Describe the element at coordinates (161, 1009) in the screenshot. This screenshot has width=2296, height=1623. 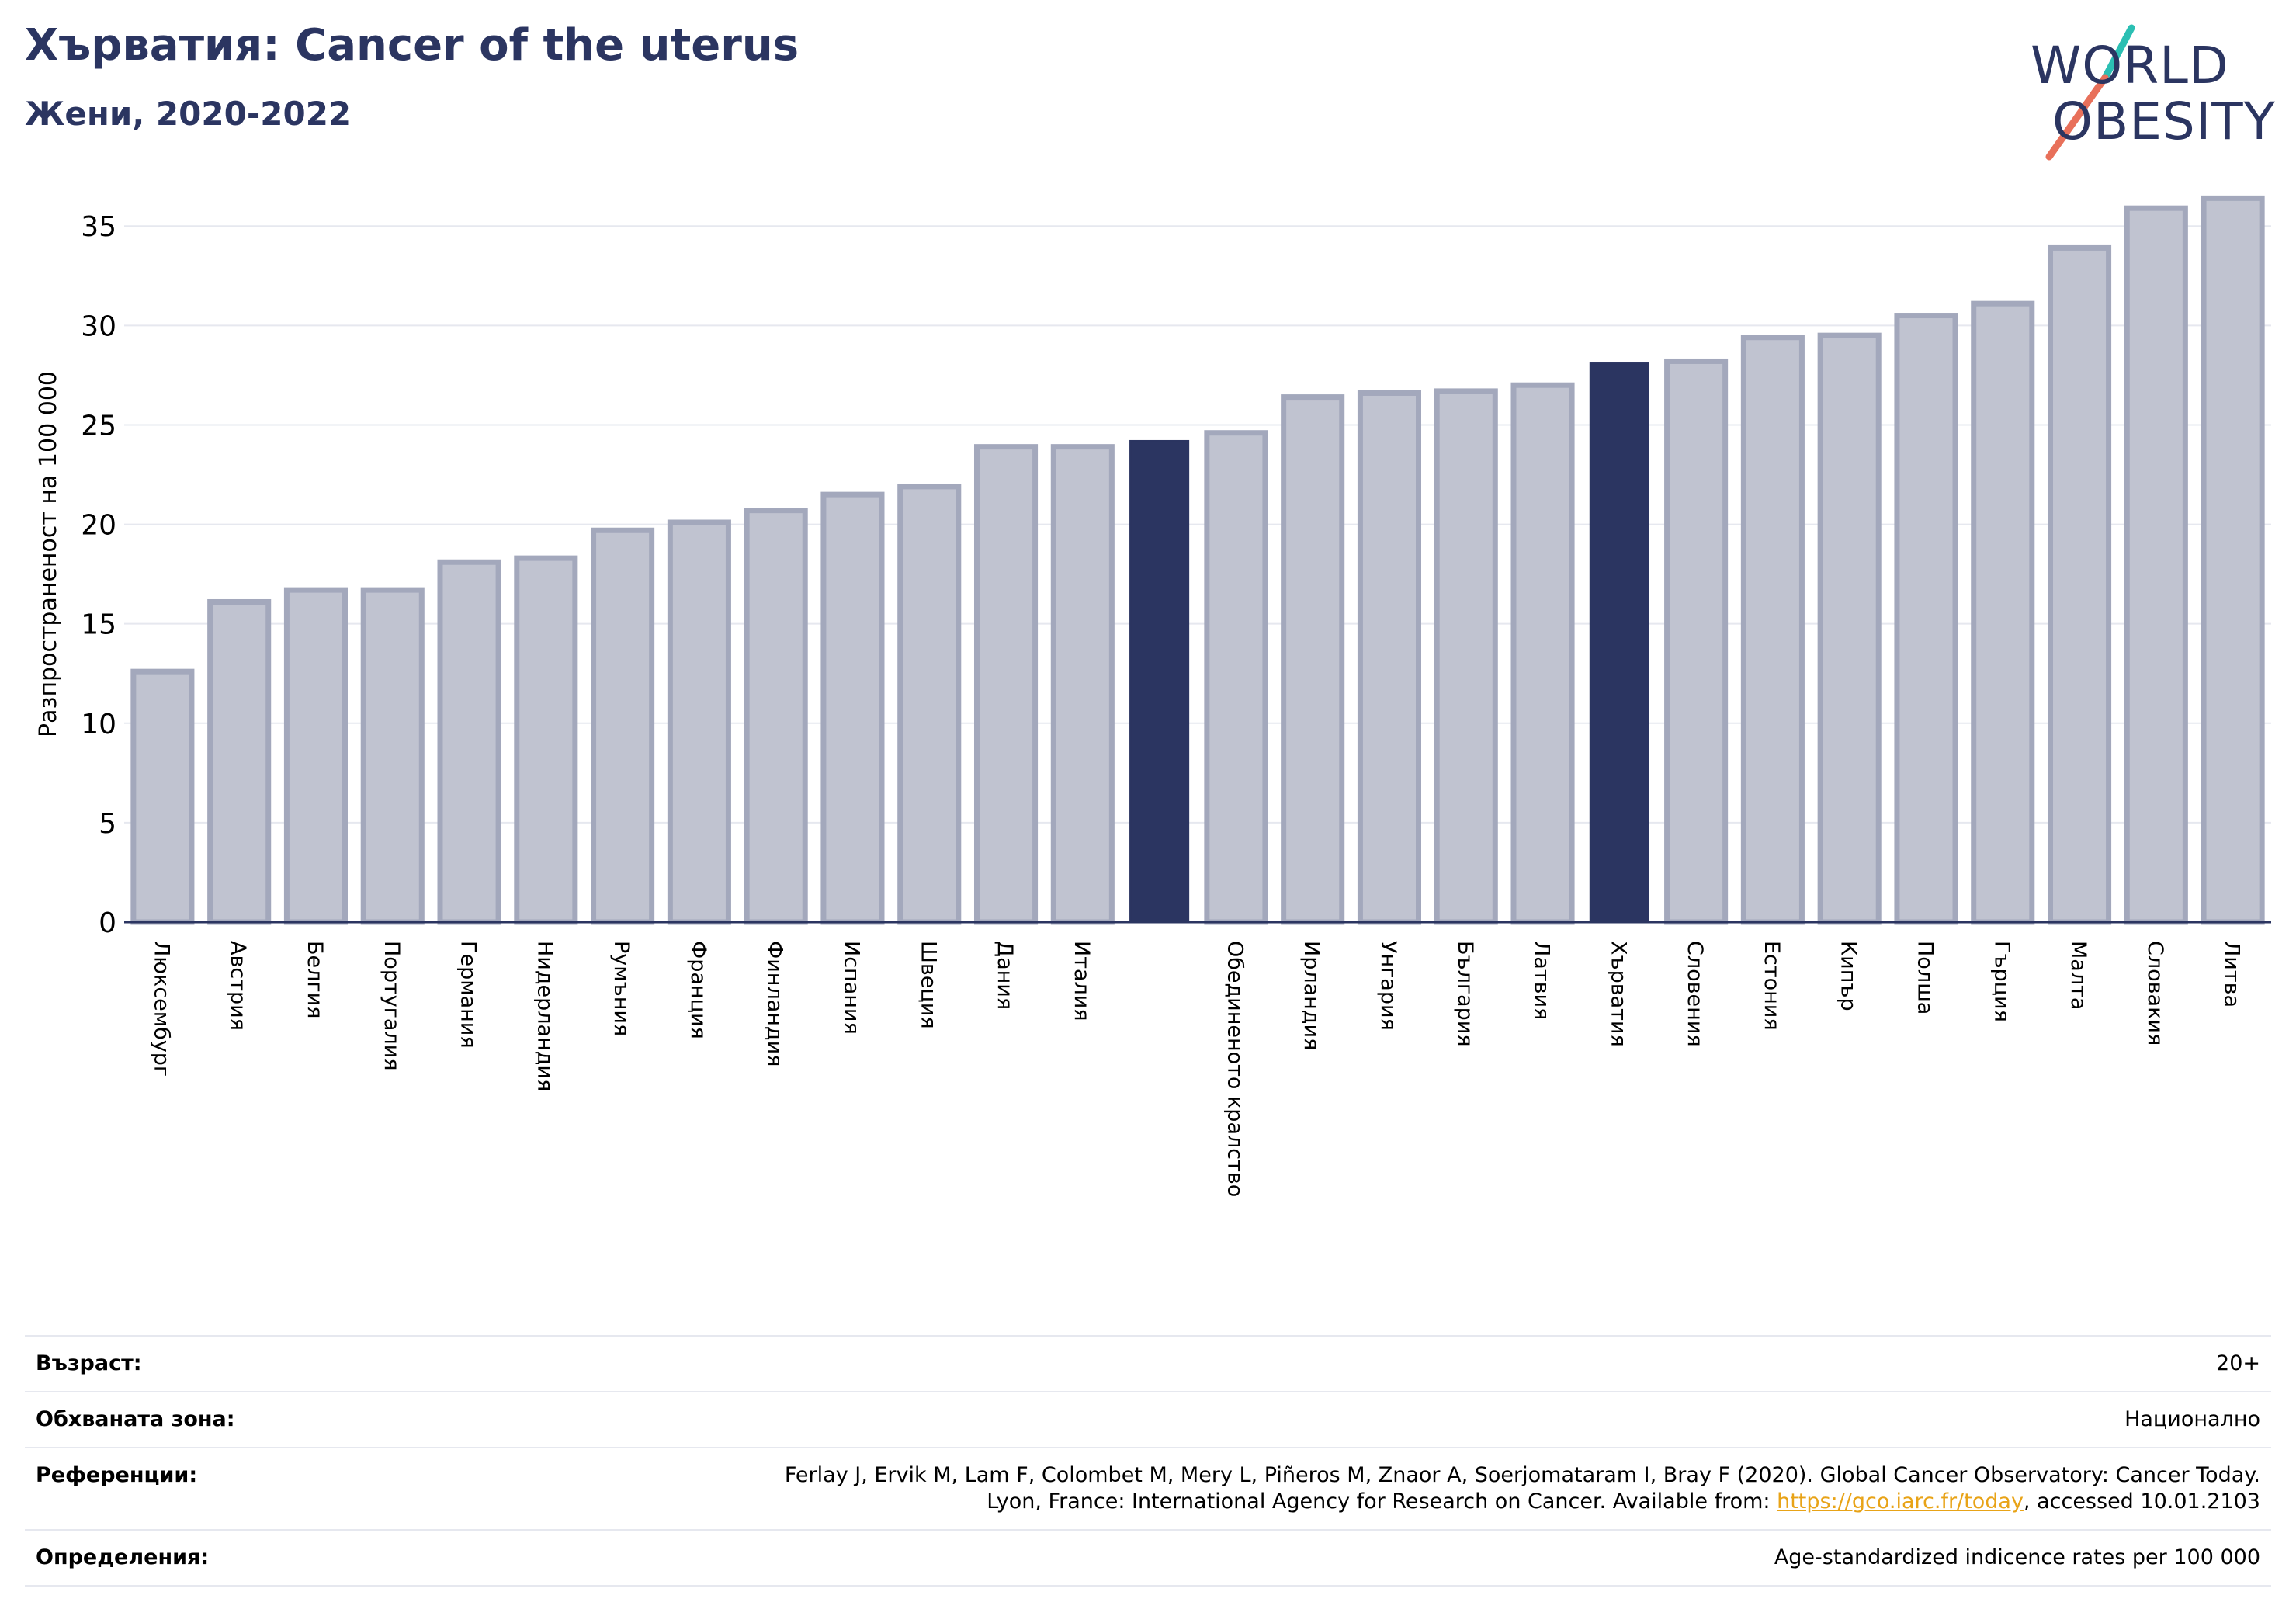
I see `x-tick-label: Люксембург` at that location.